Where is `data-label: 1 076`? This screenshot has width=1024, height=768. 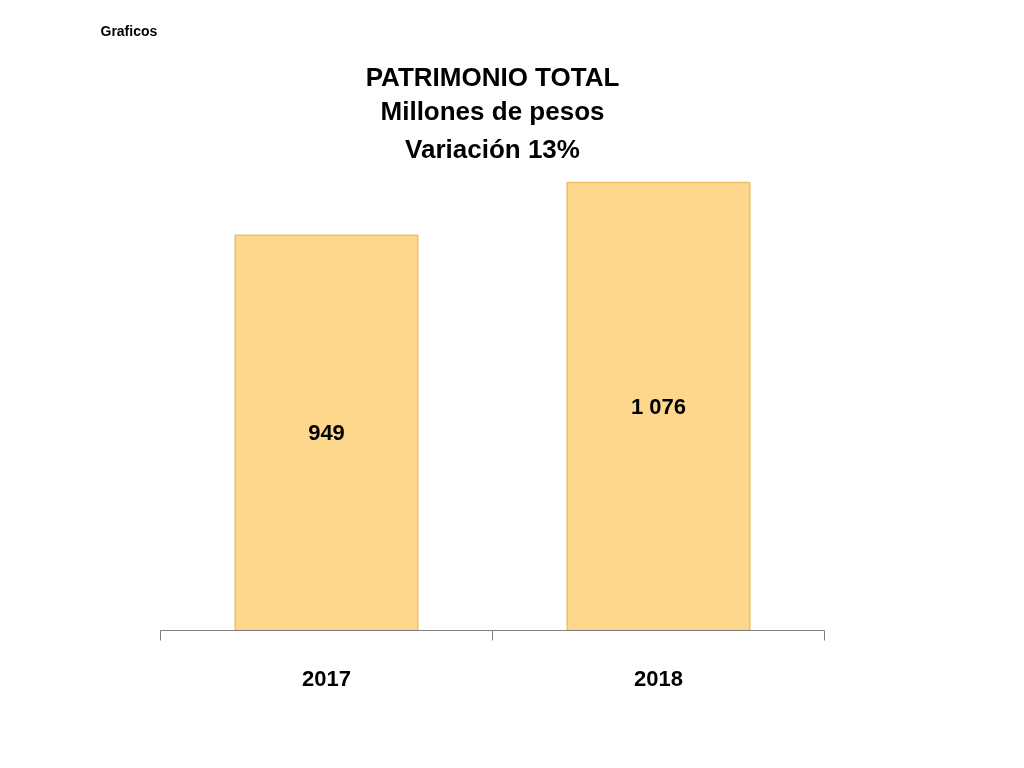
data-label: 1 076 is located at coordinates (658, 406).